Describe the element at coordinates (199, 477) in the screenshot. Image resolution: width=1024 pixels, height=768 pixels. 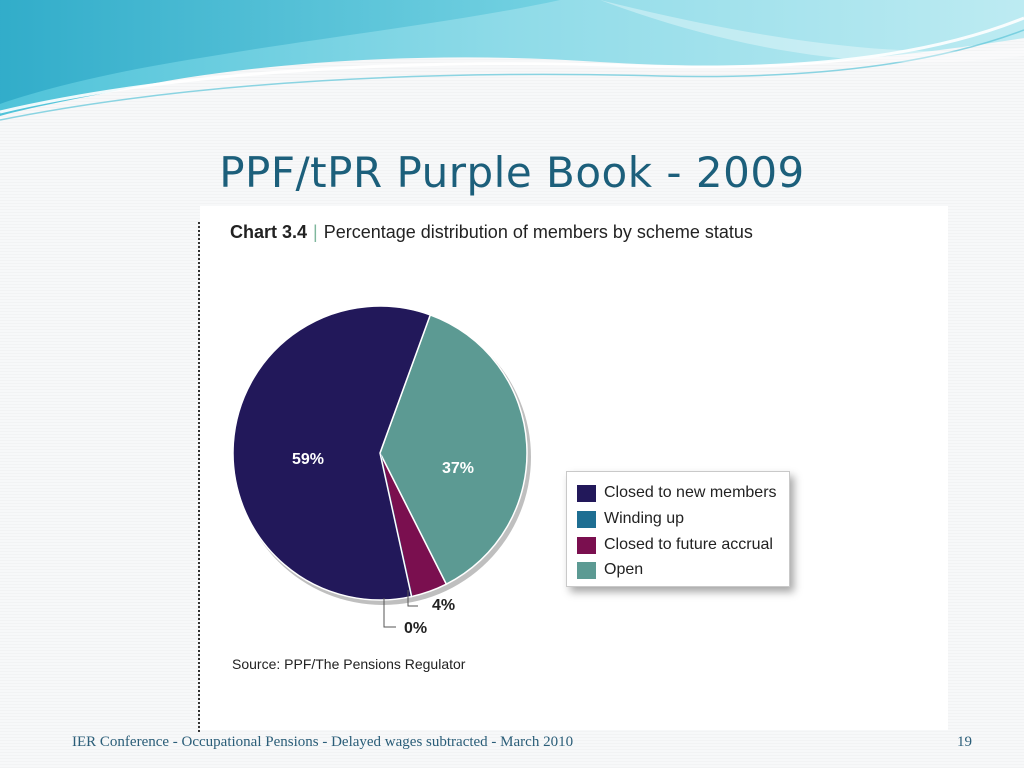
I see `dotted-divider` at that location.